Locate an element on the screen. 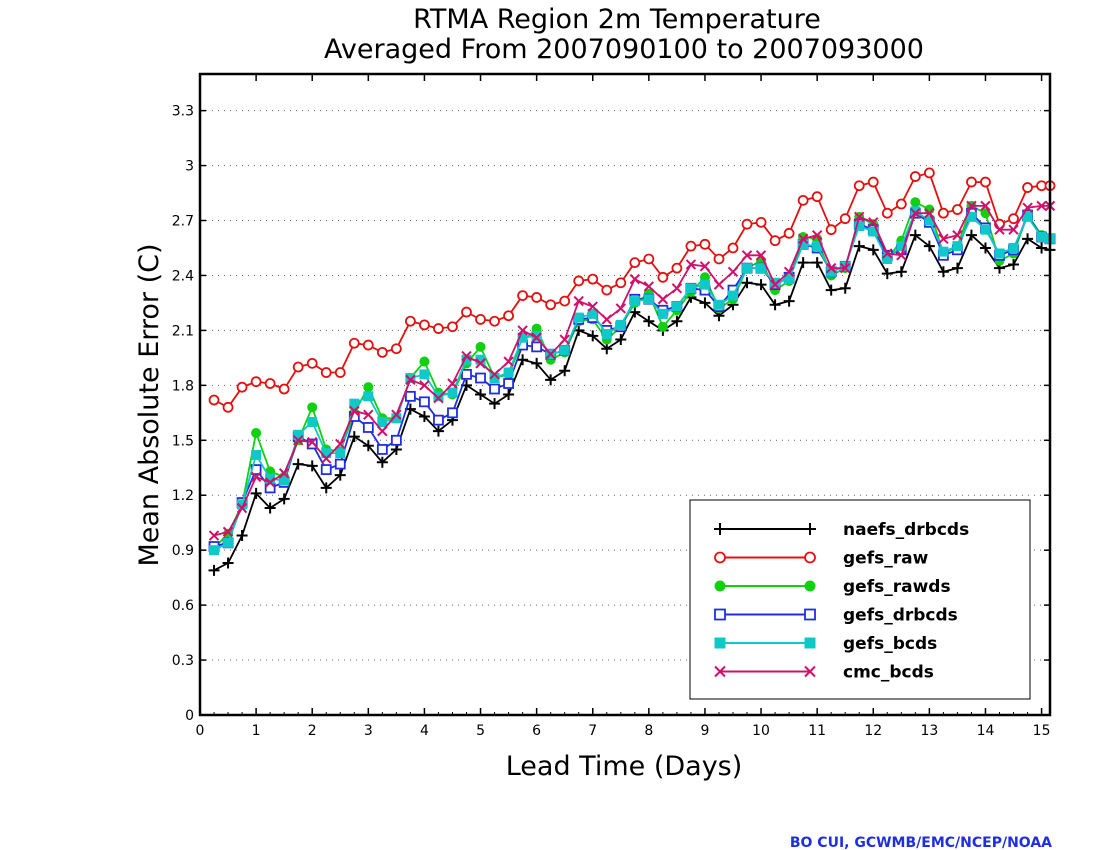 Image resolution: width=1100 pixels, height=850 pixels. y-tick-label: 1.2 is located at coordinates (183, 496).